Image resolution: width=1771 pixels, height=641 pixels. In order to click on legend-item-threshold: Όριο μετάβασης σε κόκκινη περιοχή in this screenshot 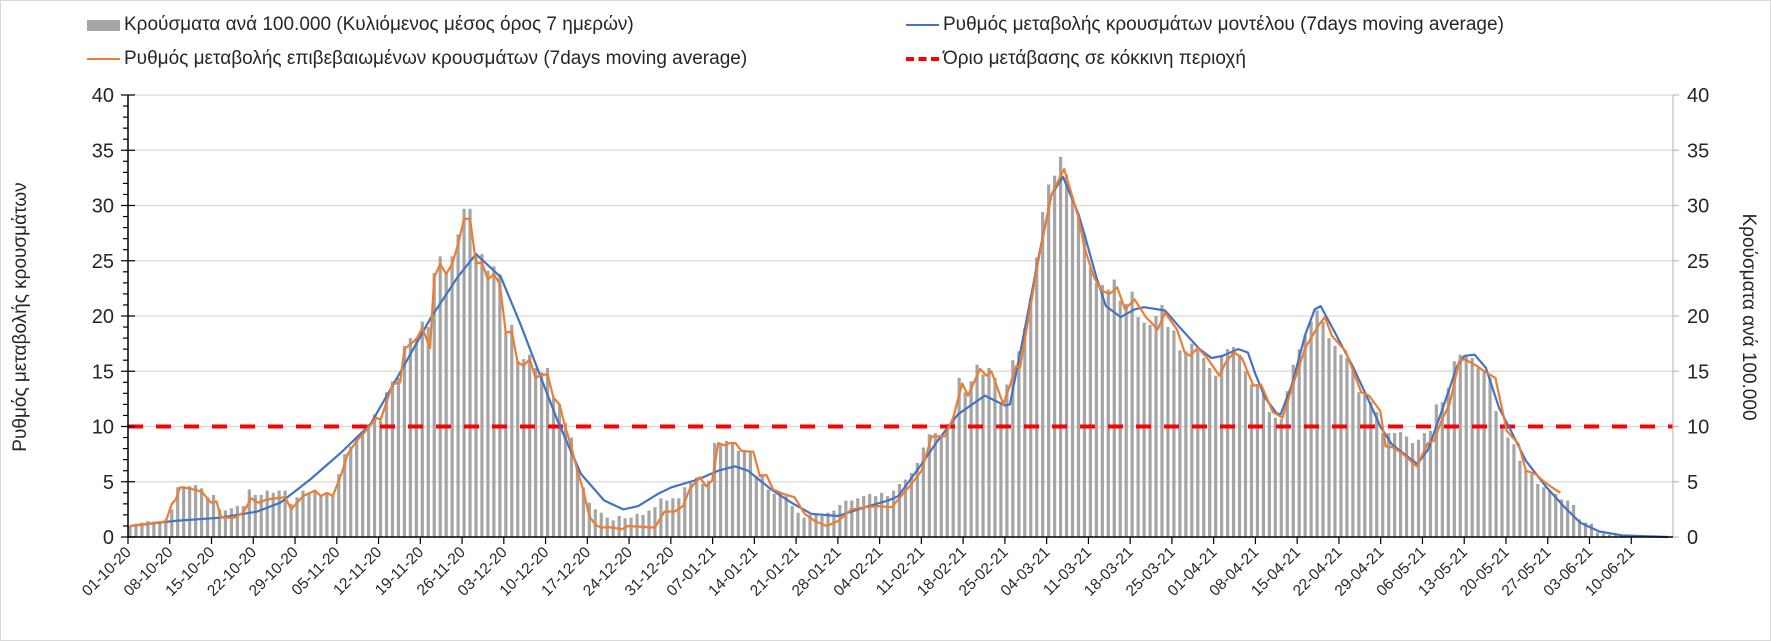, I will do `click(1076, 59)`.